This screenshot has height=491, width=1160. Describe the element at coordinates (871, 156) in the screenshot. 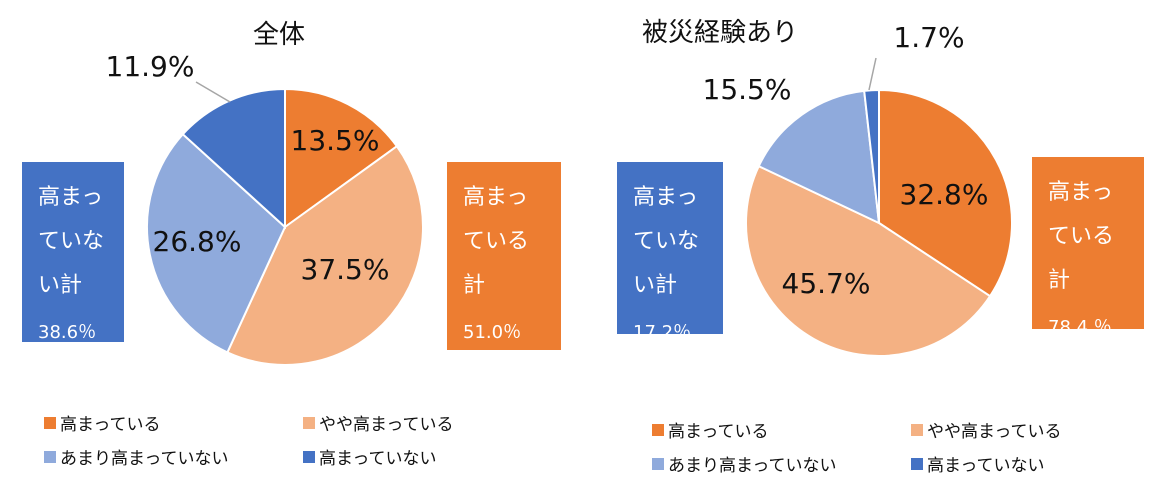

I see `slice-not-high` at that location.